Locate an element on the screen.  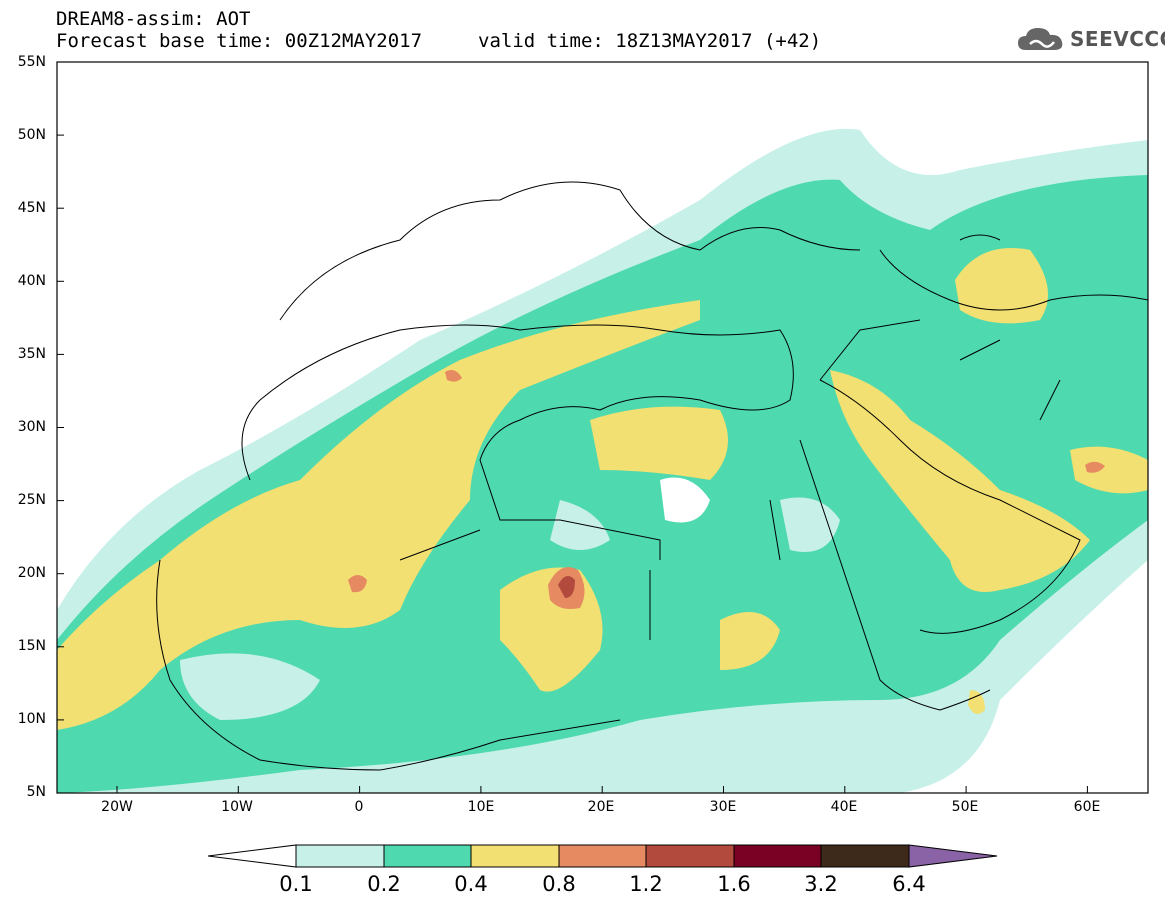
lon-label-20w: 20W is located at coordinates (117, 807).